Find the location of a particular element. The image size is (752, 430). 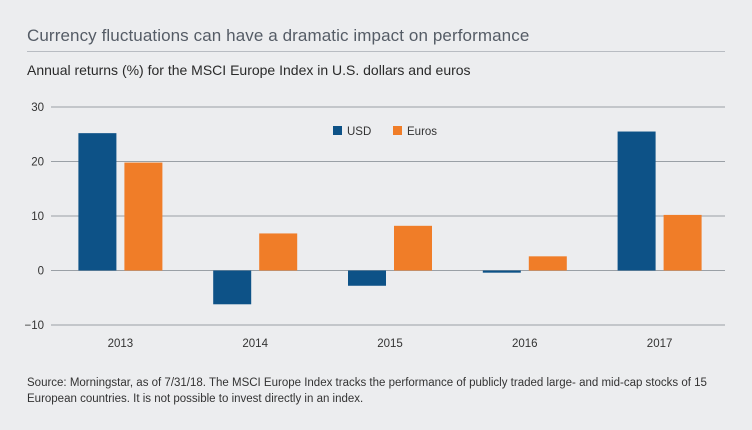

bar-euros-2015 is located at coordinates (413, 248).